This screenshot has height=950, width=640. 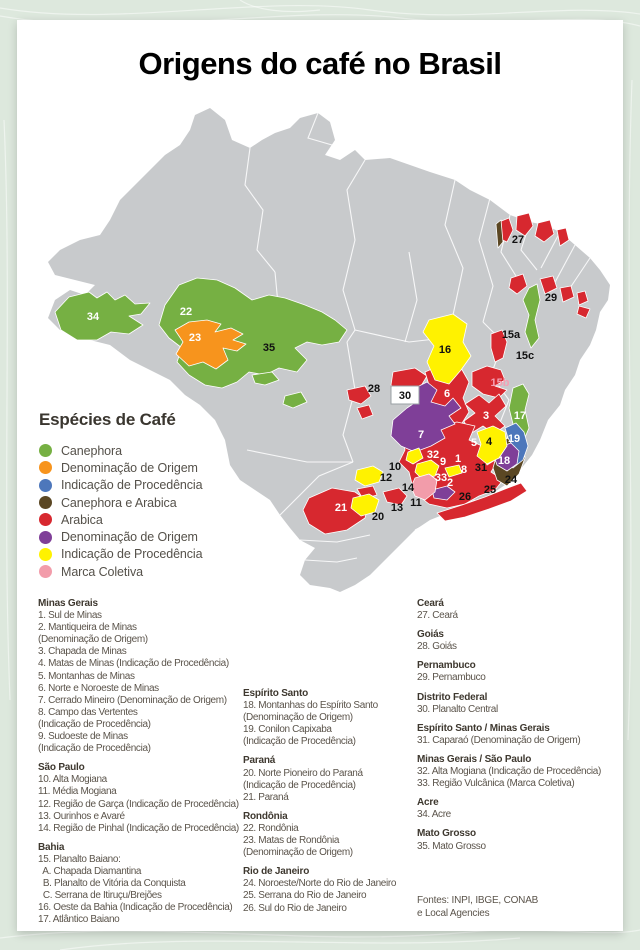 I want to click on region-coastal-canephora-strip, so click(x=531, y=316).